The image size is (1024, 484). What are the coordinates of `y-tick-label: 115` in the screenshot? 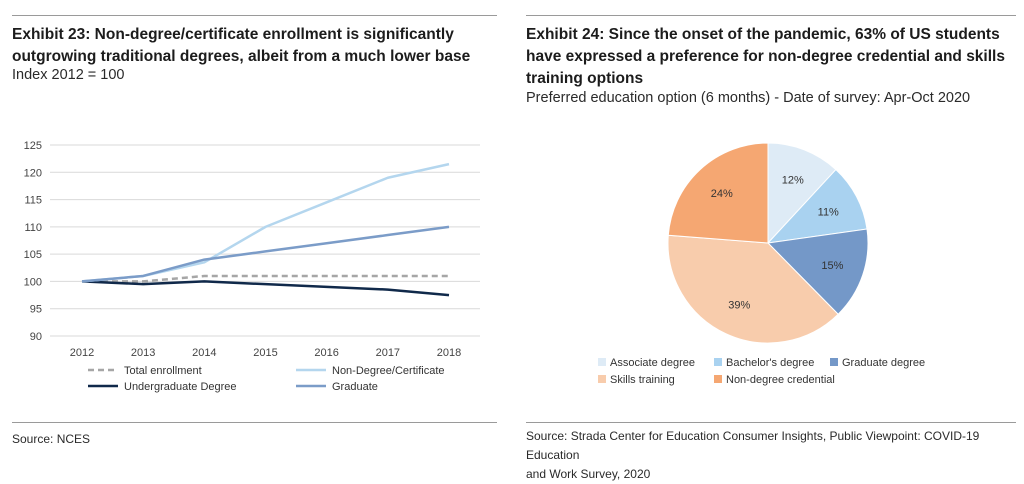 It's located at (33, 201).